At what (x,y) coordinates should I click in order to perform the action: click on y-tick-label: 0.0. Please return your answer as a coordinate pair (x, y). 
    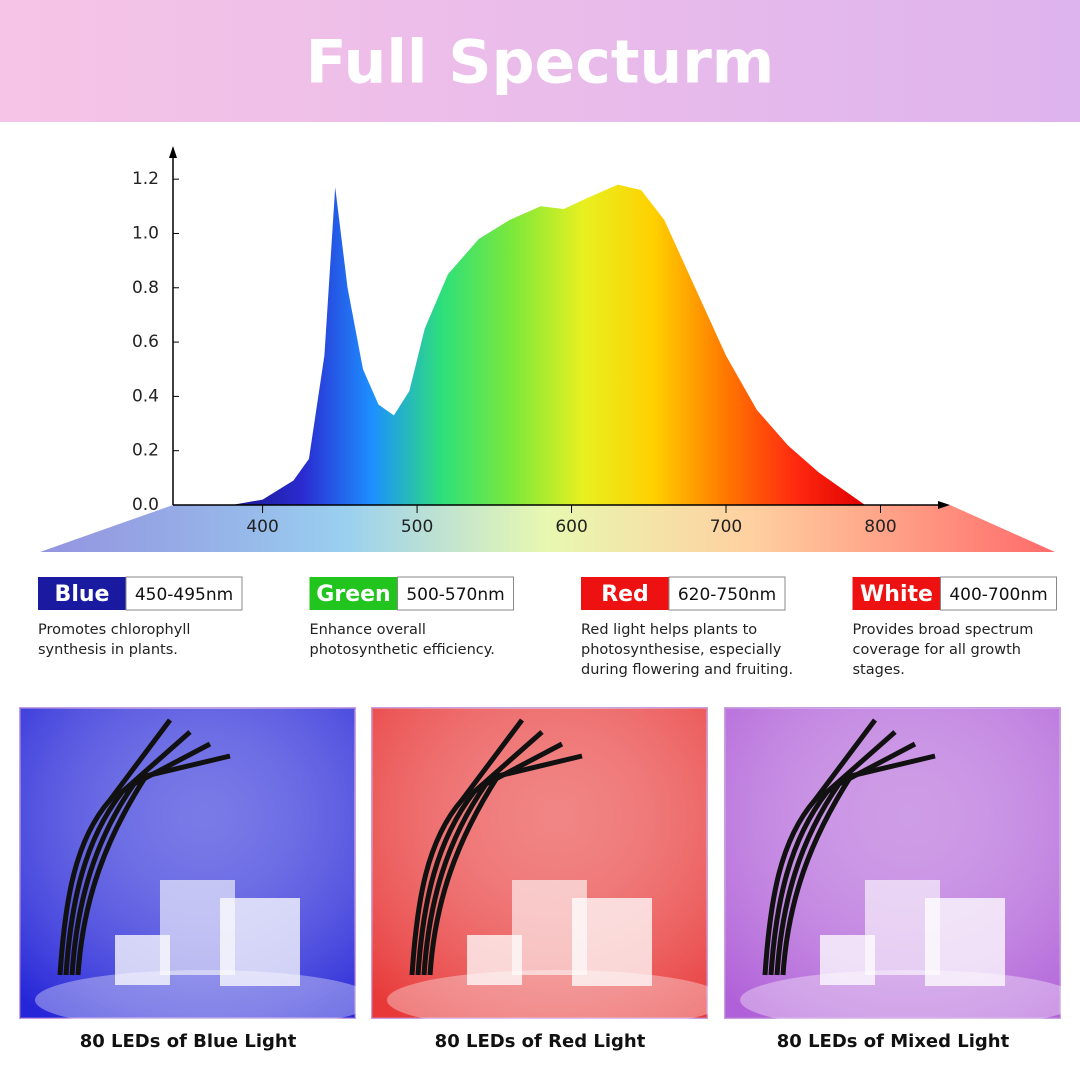
    Looking at the image, I should click on (145, 505).